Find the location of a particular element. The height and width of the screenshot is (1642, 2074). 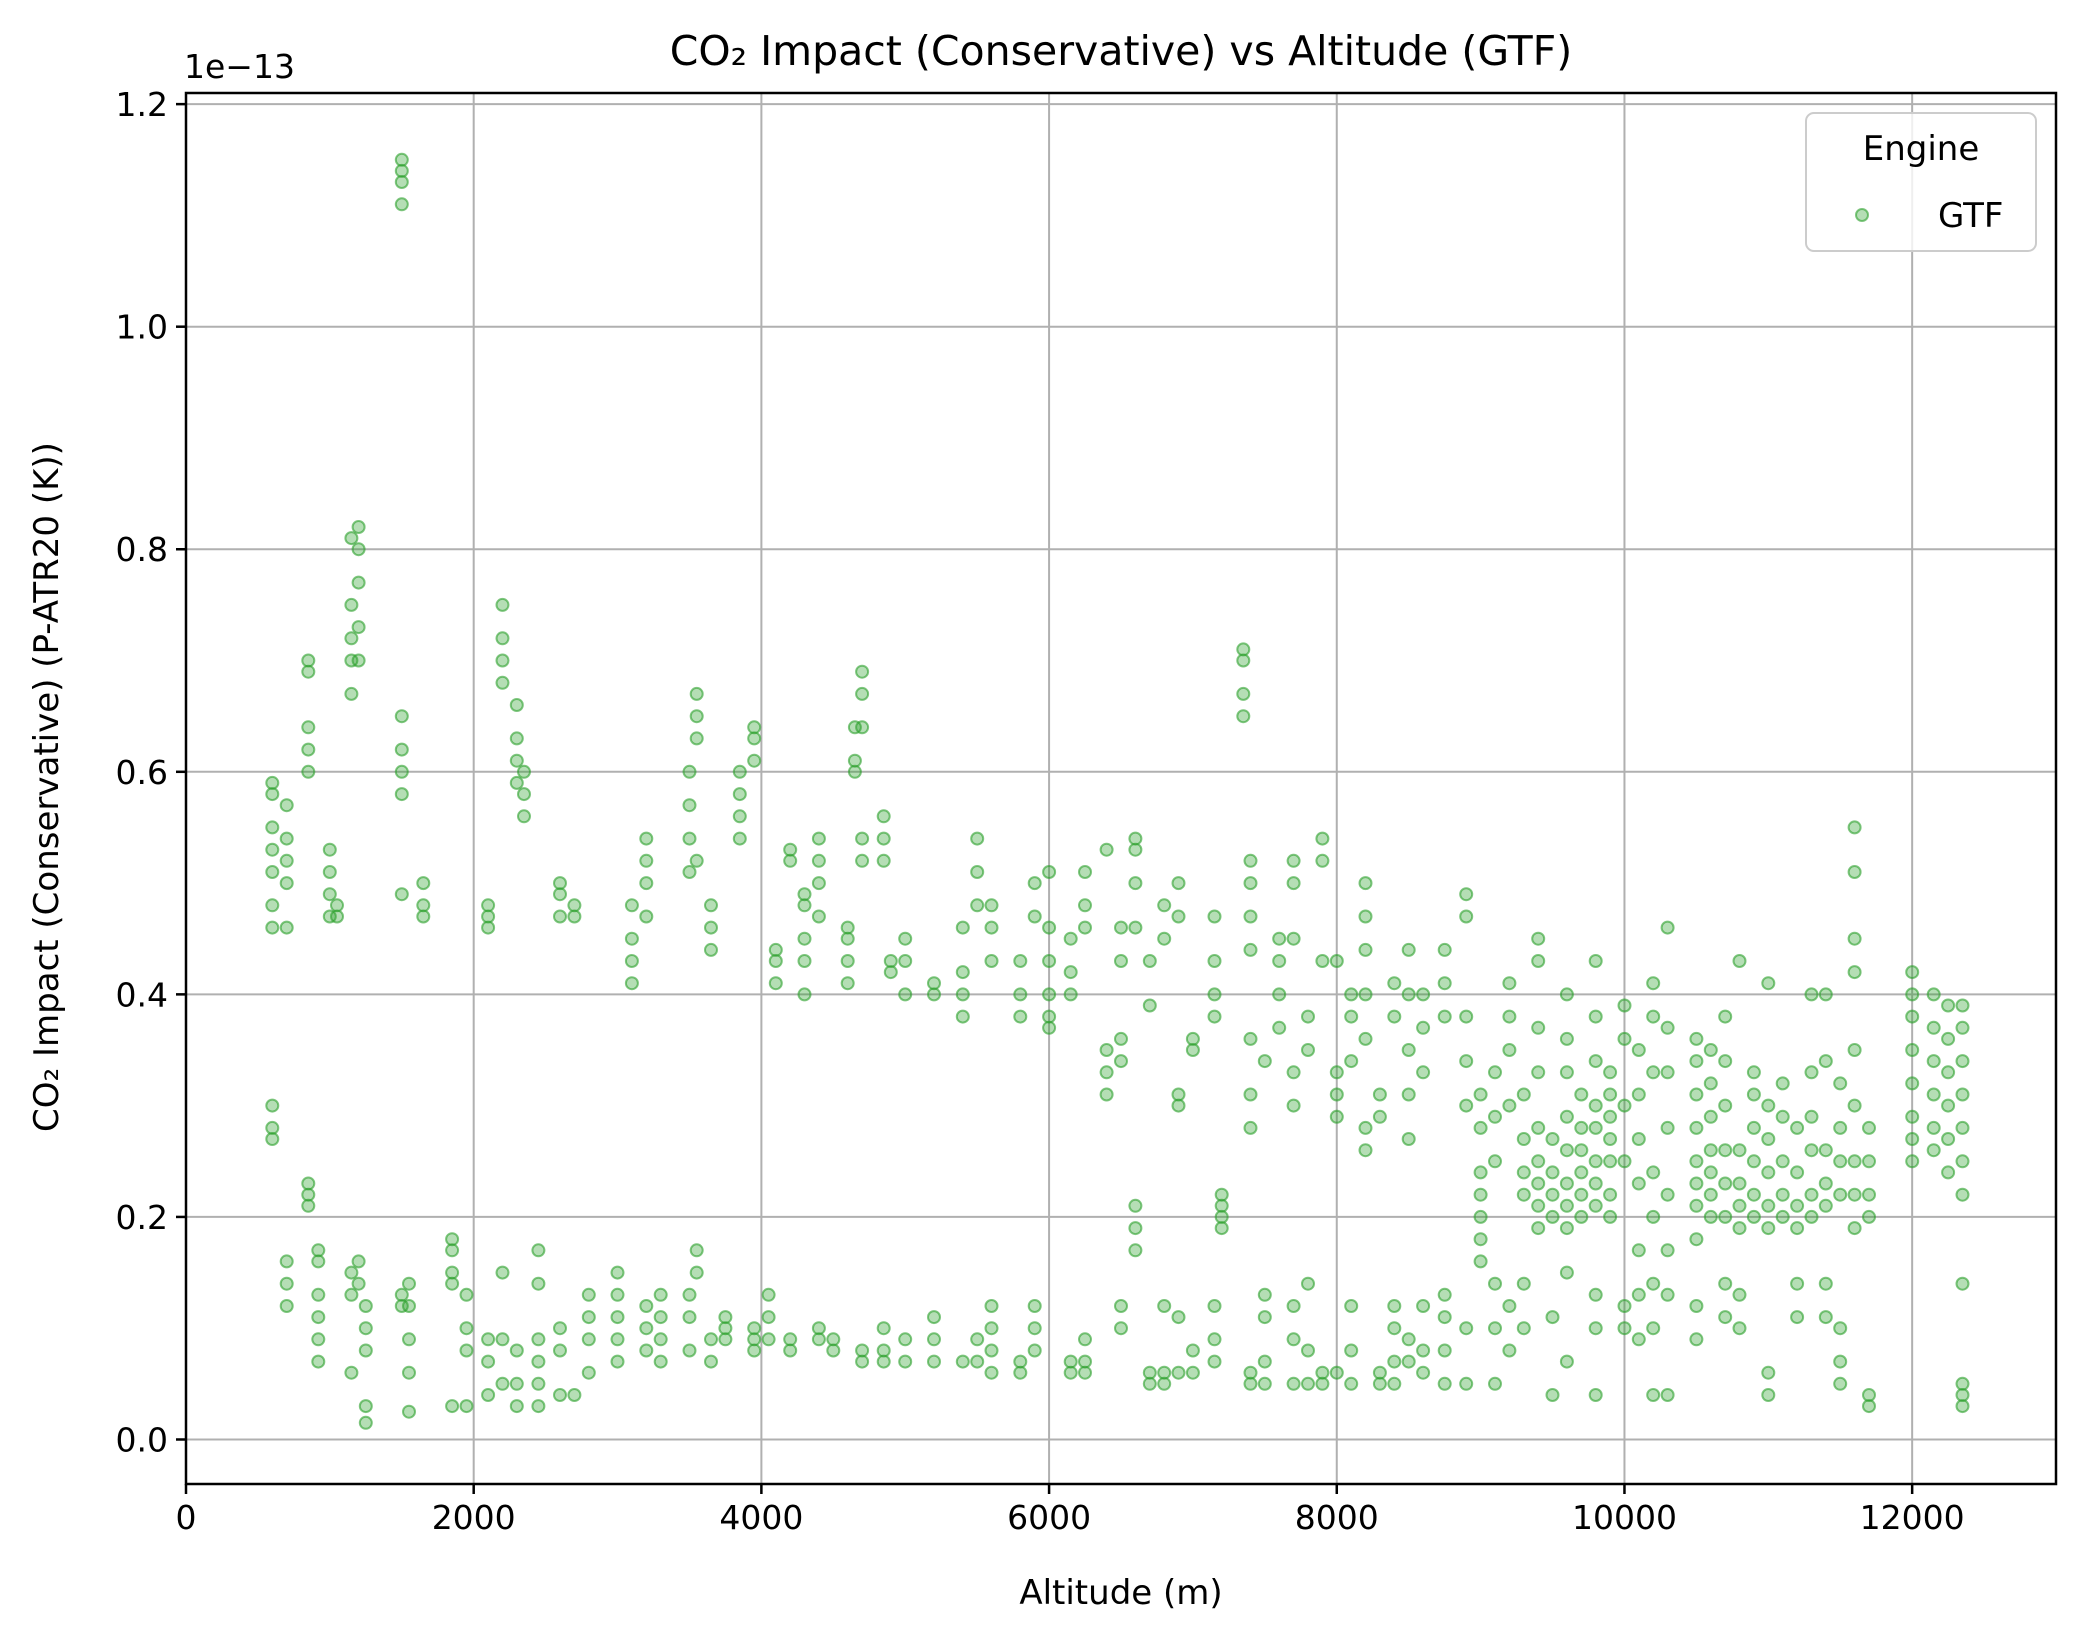

y-axis-ticks: 0.0 0.2 0.4 0.6 0.8 1.0 1.2 is located at coordinates (151, 772).